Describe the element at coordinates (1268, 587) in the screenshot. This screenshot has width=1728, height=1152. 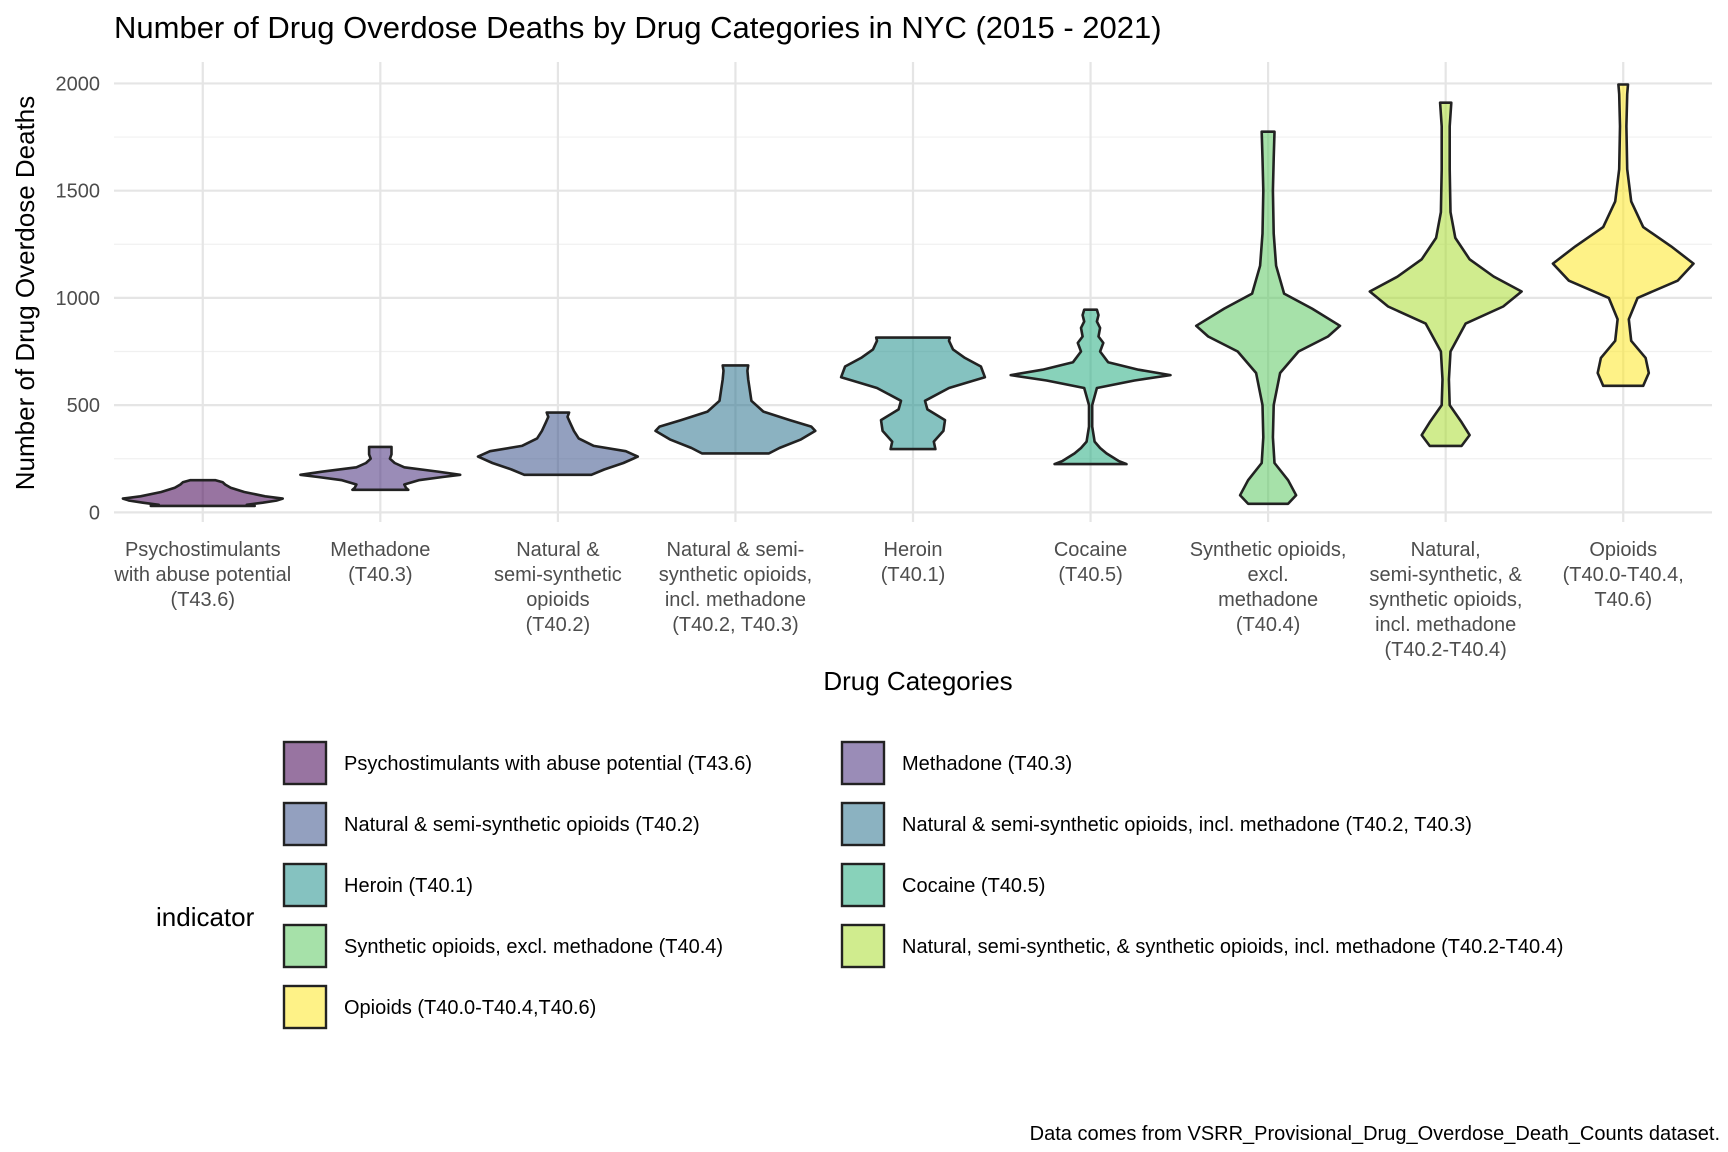
I see `x-tick-label: Synthetic opioids, excl. methadone (T40.4)` at that location.